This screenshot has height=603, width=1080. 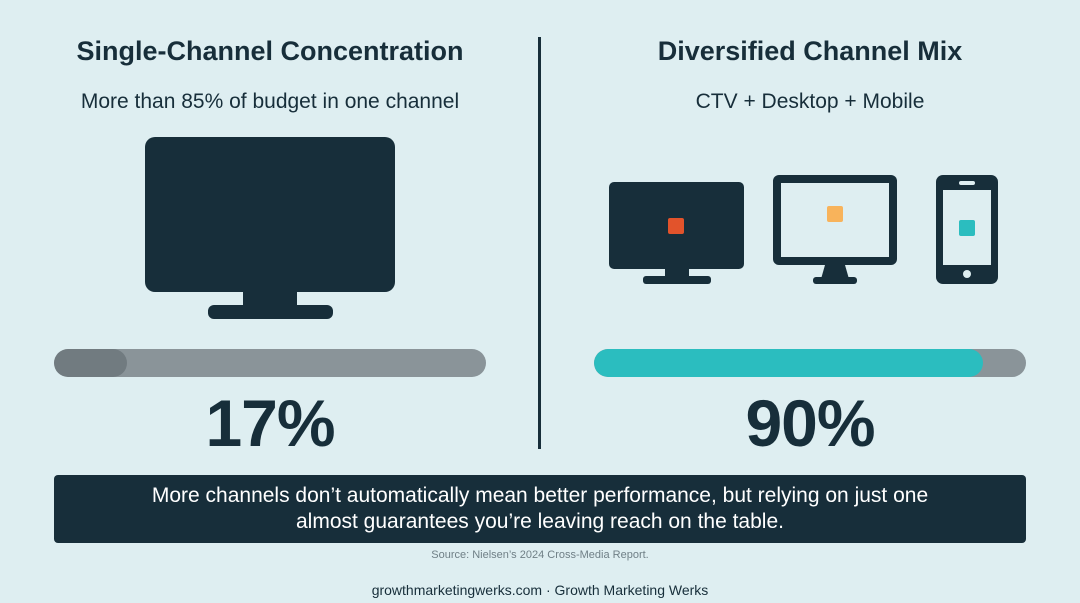 I want to click on ctv-accent-square, so click(x=676, y=226).